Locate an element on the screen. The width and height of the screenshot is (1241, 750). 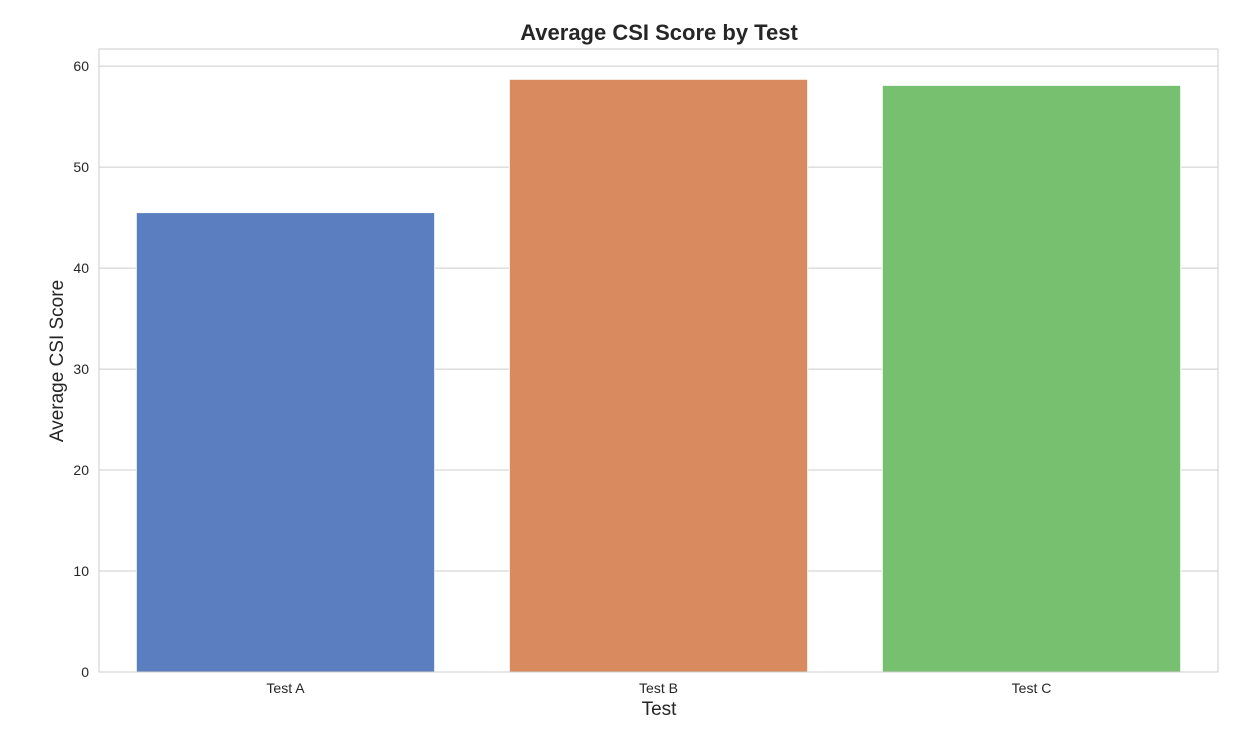
y-axis-ticks: 0 10 20 30 40 50 60 is located at coordinates (81, 369).